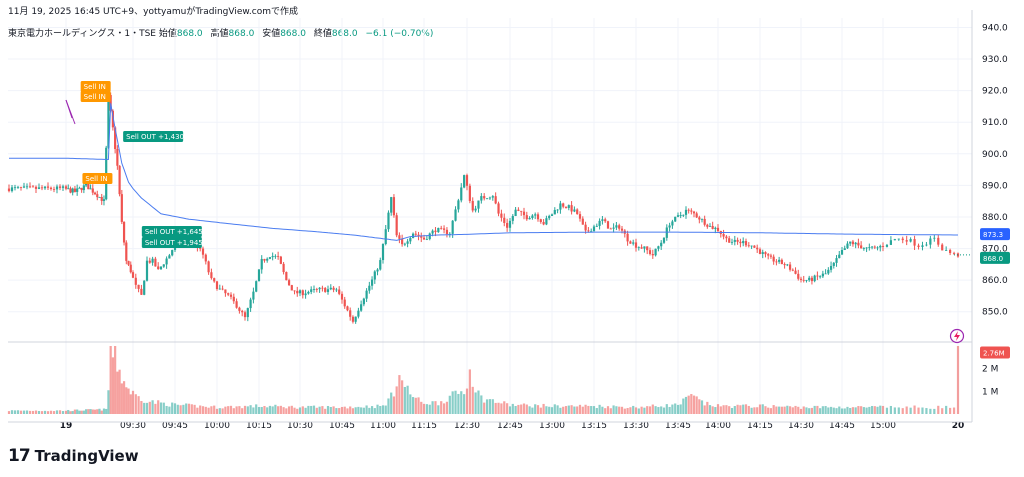  What do you see at coordinates (990, 392) in the screenshot?
I see `volume-tick-label: 1 M` at bounding box center [990, 392].